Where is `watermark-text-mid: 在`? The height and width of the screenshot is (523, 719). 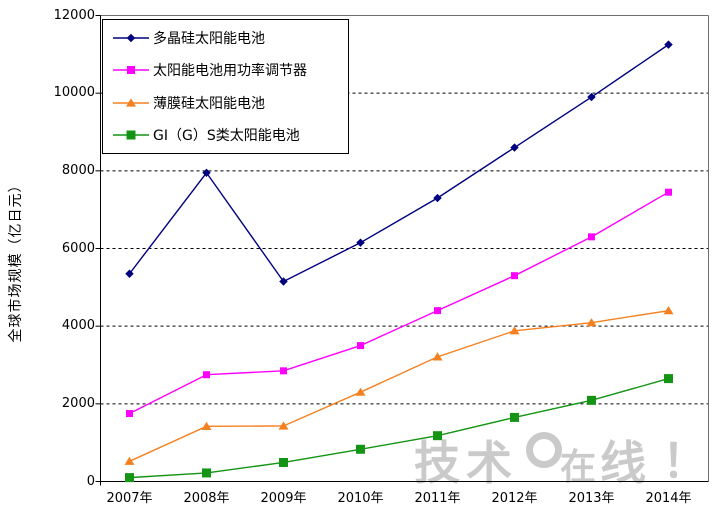
watermark-text-mid: 在 is located at coordinates (578, 467).